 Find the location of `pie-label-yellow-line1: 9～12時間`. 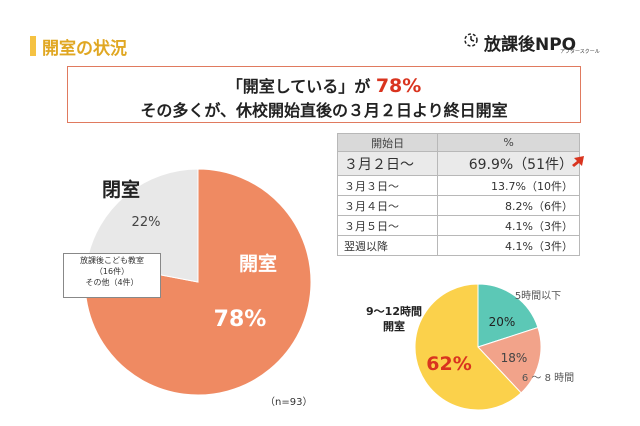

pie-label-yellow-line1: 9～12時間 is located at coordinates (394, 311).